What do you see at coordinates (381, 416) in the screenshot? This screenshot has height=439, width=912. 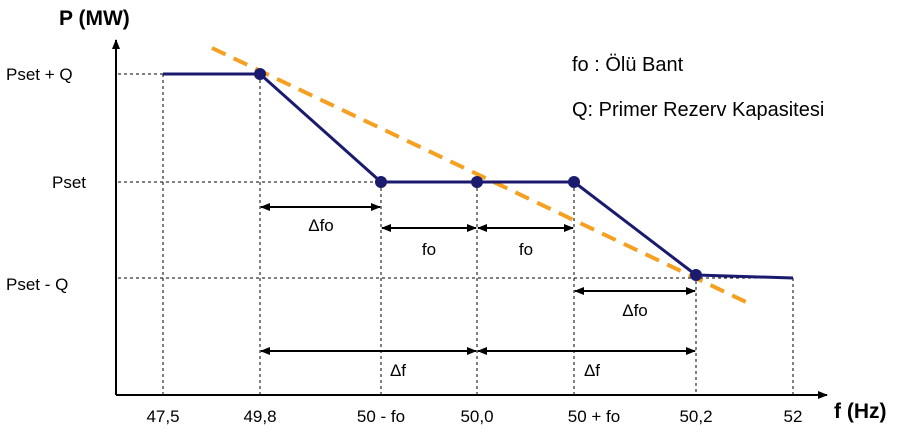 I see `x-tick-label: 50 - fo` at bounding box center [381, 416].